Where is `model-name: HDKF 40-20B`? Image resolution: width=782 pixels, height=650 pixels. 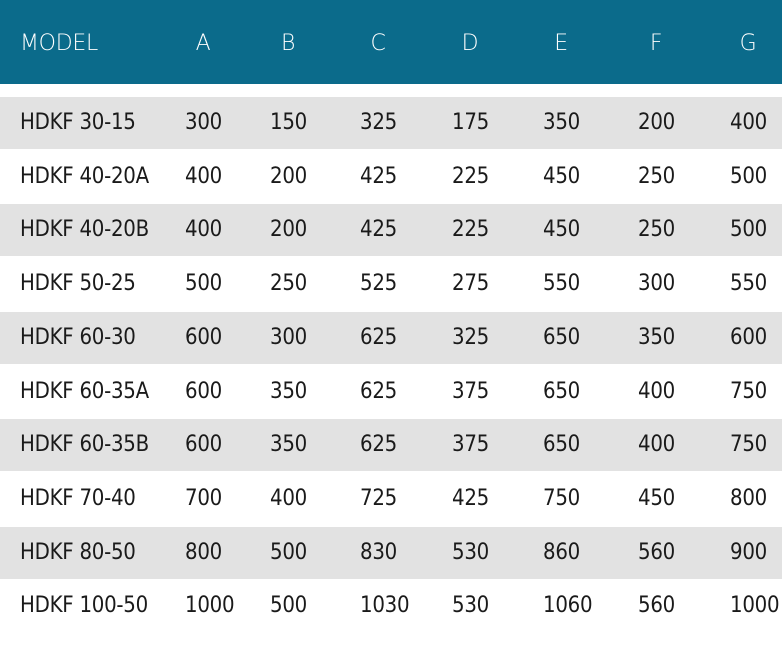 model-name: HDKF 40-20B is located at coordinates (84, 230).